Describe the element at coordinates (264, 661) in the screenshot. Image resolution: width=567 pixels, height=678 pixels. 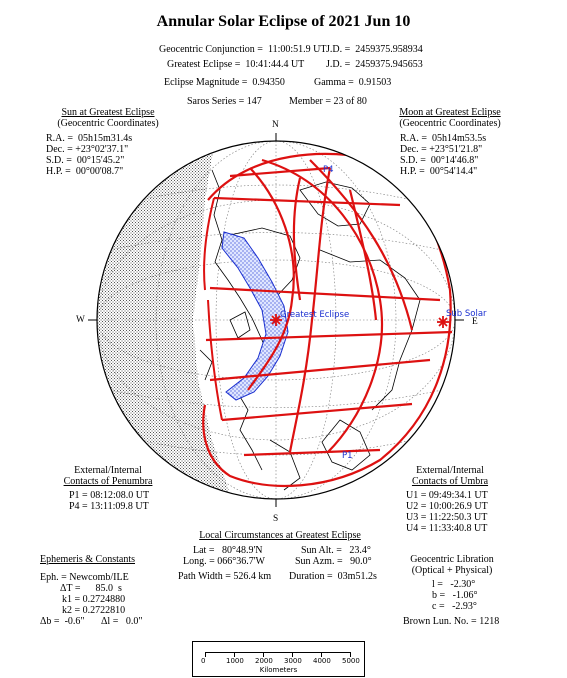
I see `scale-label-2000: 2000` at that location.